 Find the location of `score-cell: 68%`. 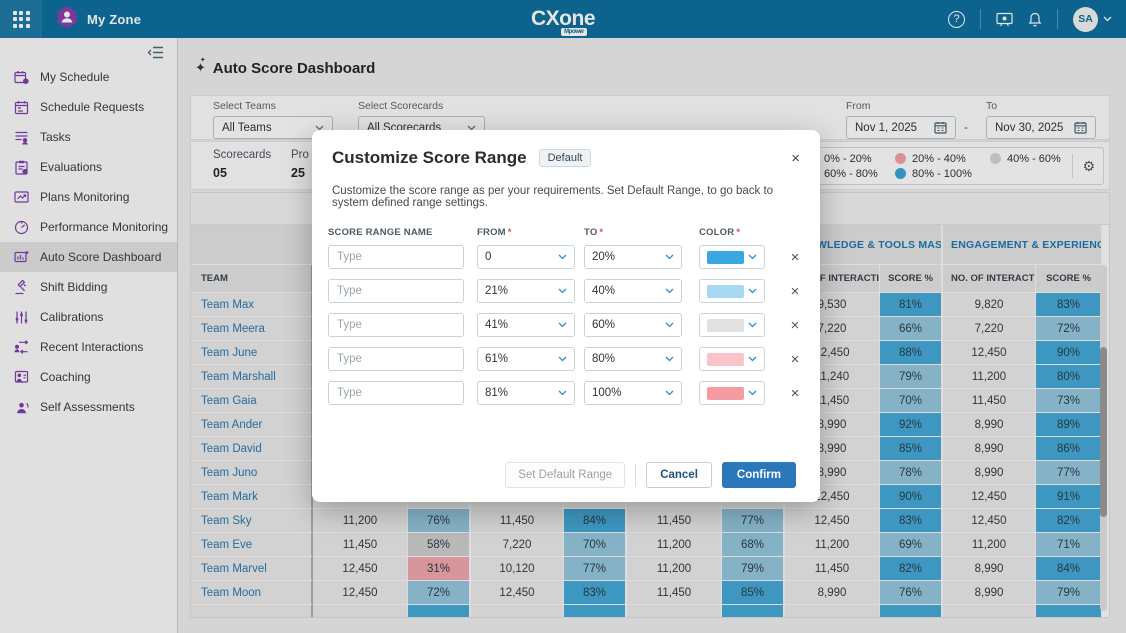

score-cell: 68% is located at coordinates (753, 545).